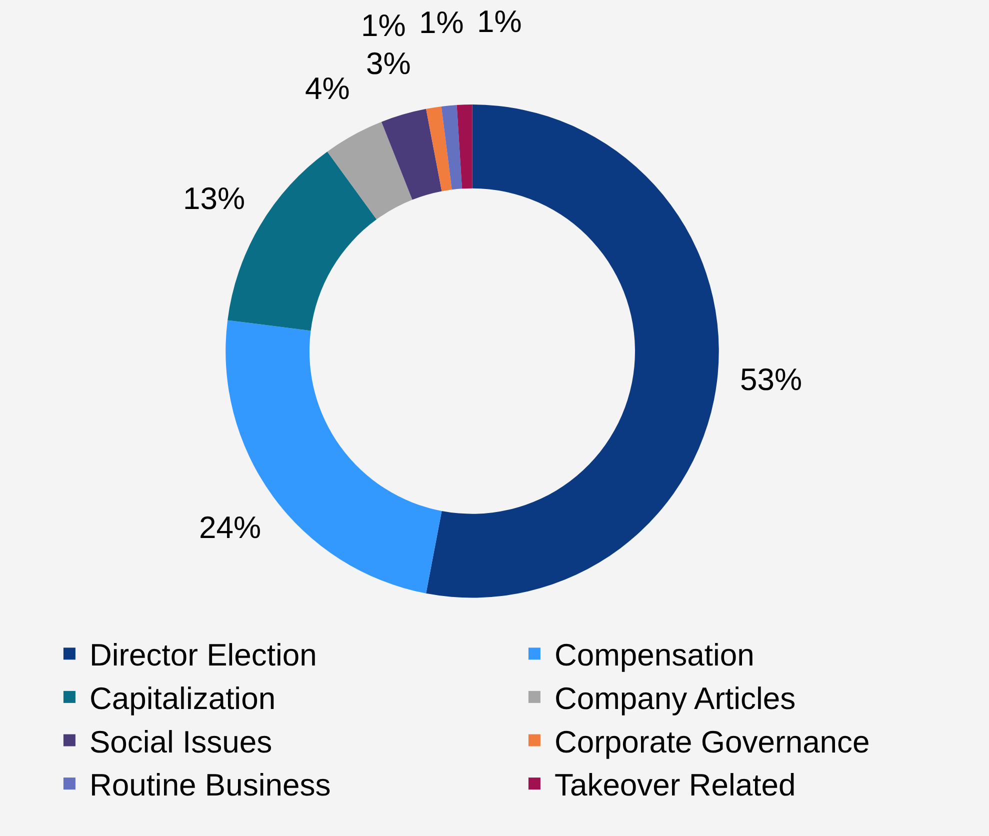 The height and width of the screenshot is (836, 989). What do you see at coordinates (203, 655) in the screenshot?
I see `legend-label: Director Election` at bounding box center [203, 655].